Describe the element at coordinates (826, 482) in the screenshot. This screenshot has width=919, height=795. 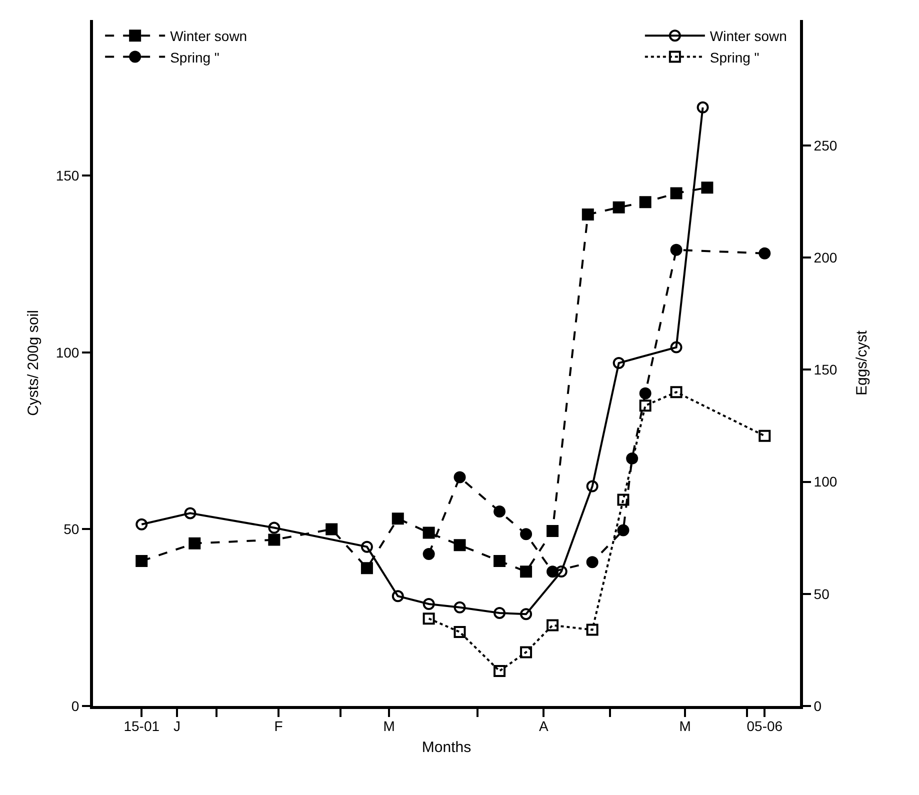
I see `y2-tick-label: 100` at that location.